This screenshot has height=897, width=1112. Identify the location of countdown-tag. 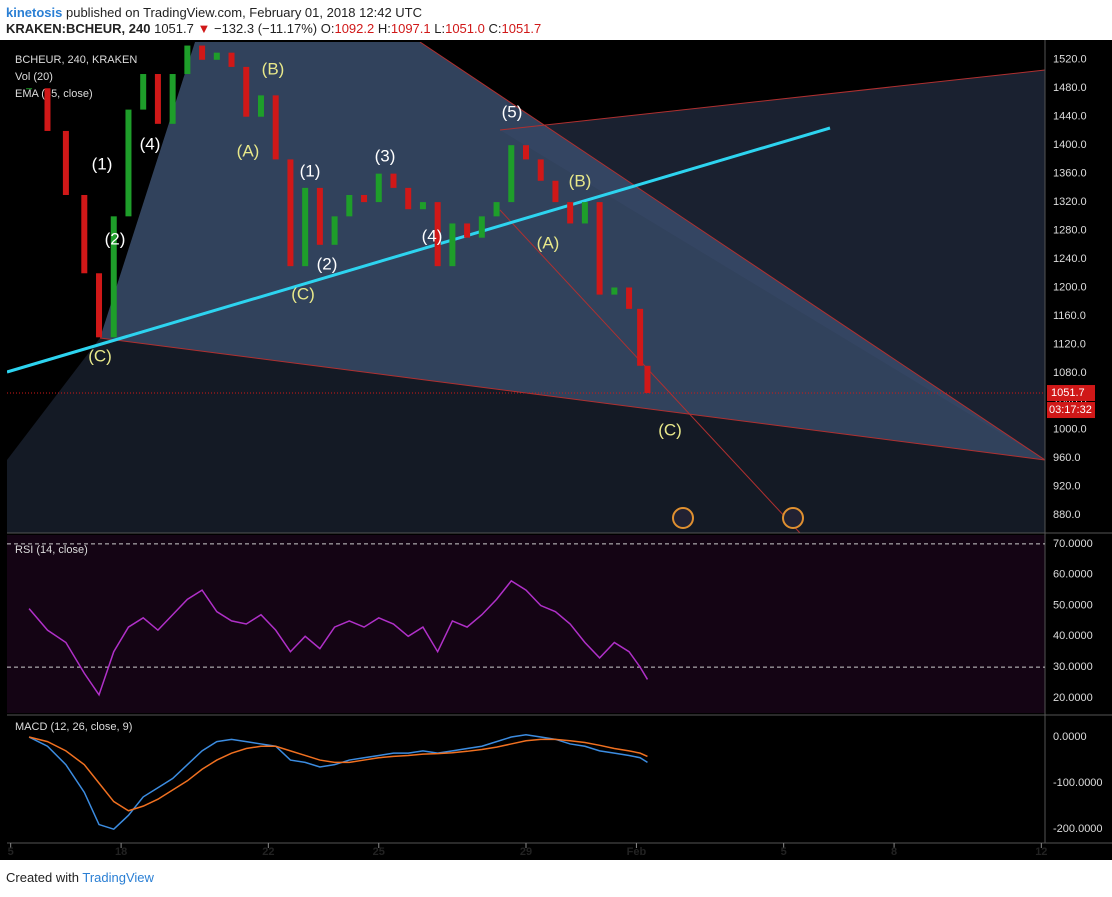
(1071, 410).